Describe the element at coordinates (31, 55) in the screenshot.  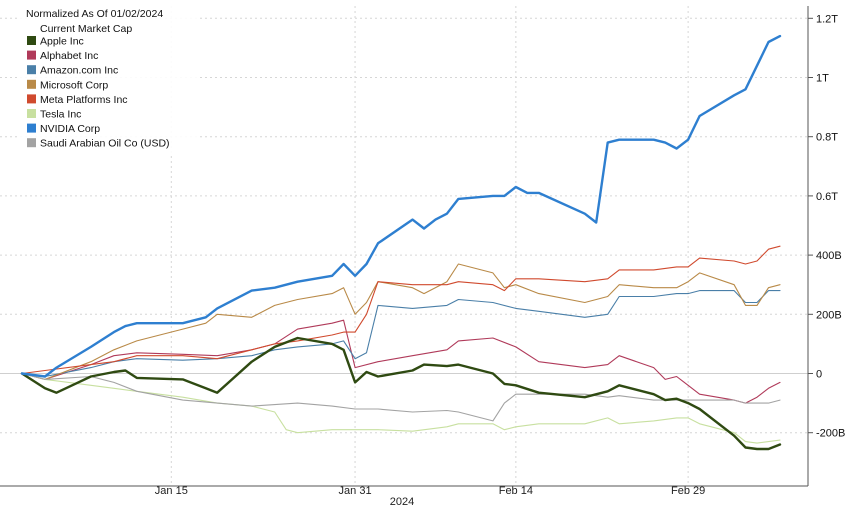
I see `legend-swatch-alphabet-inc` at that location.